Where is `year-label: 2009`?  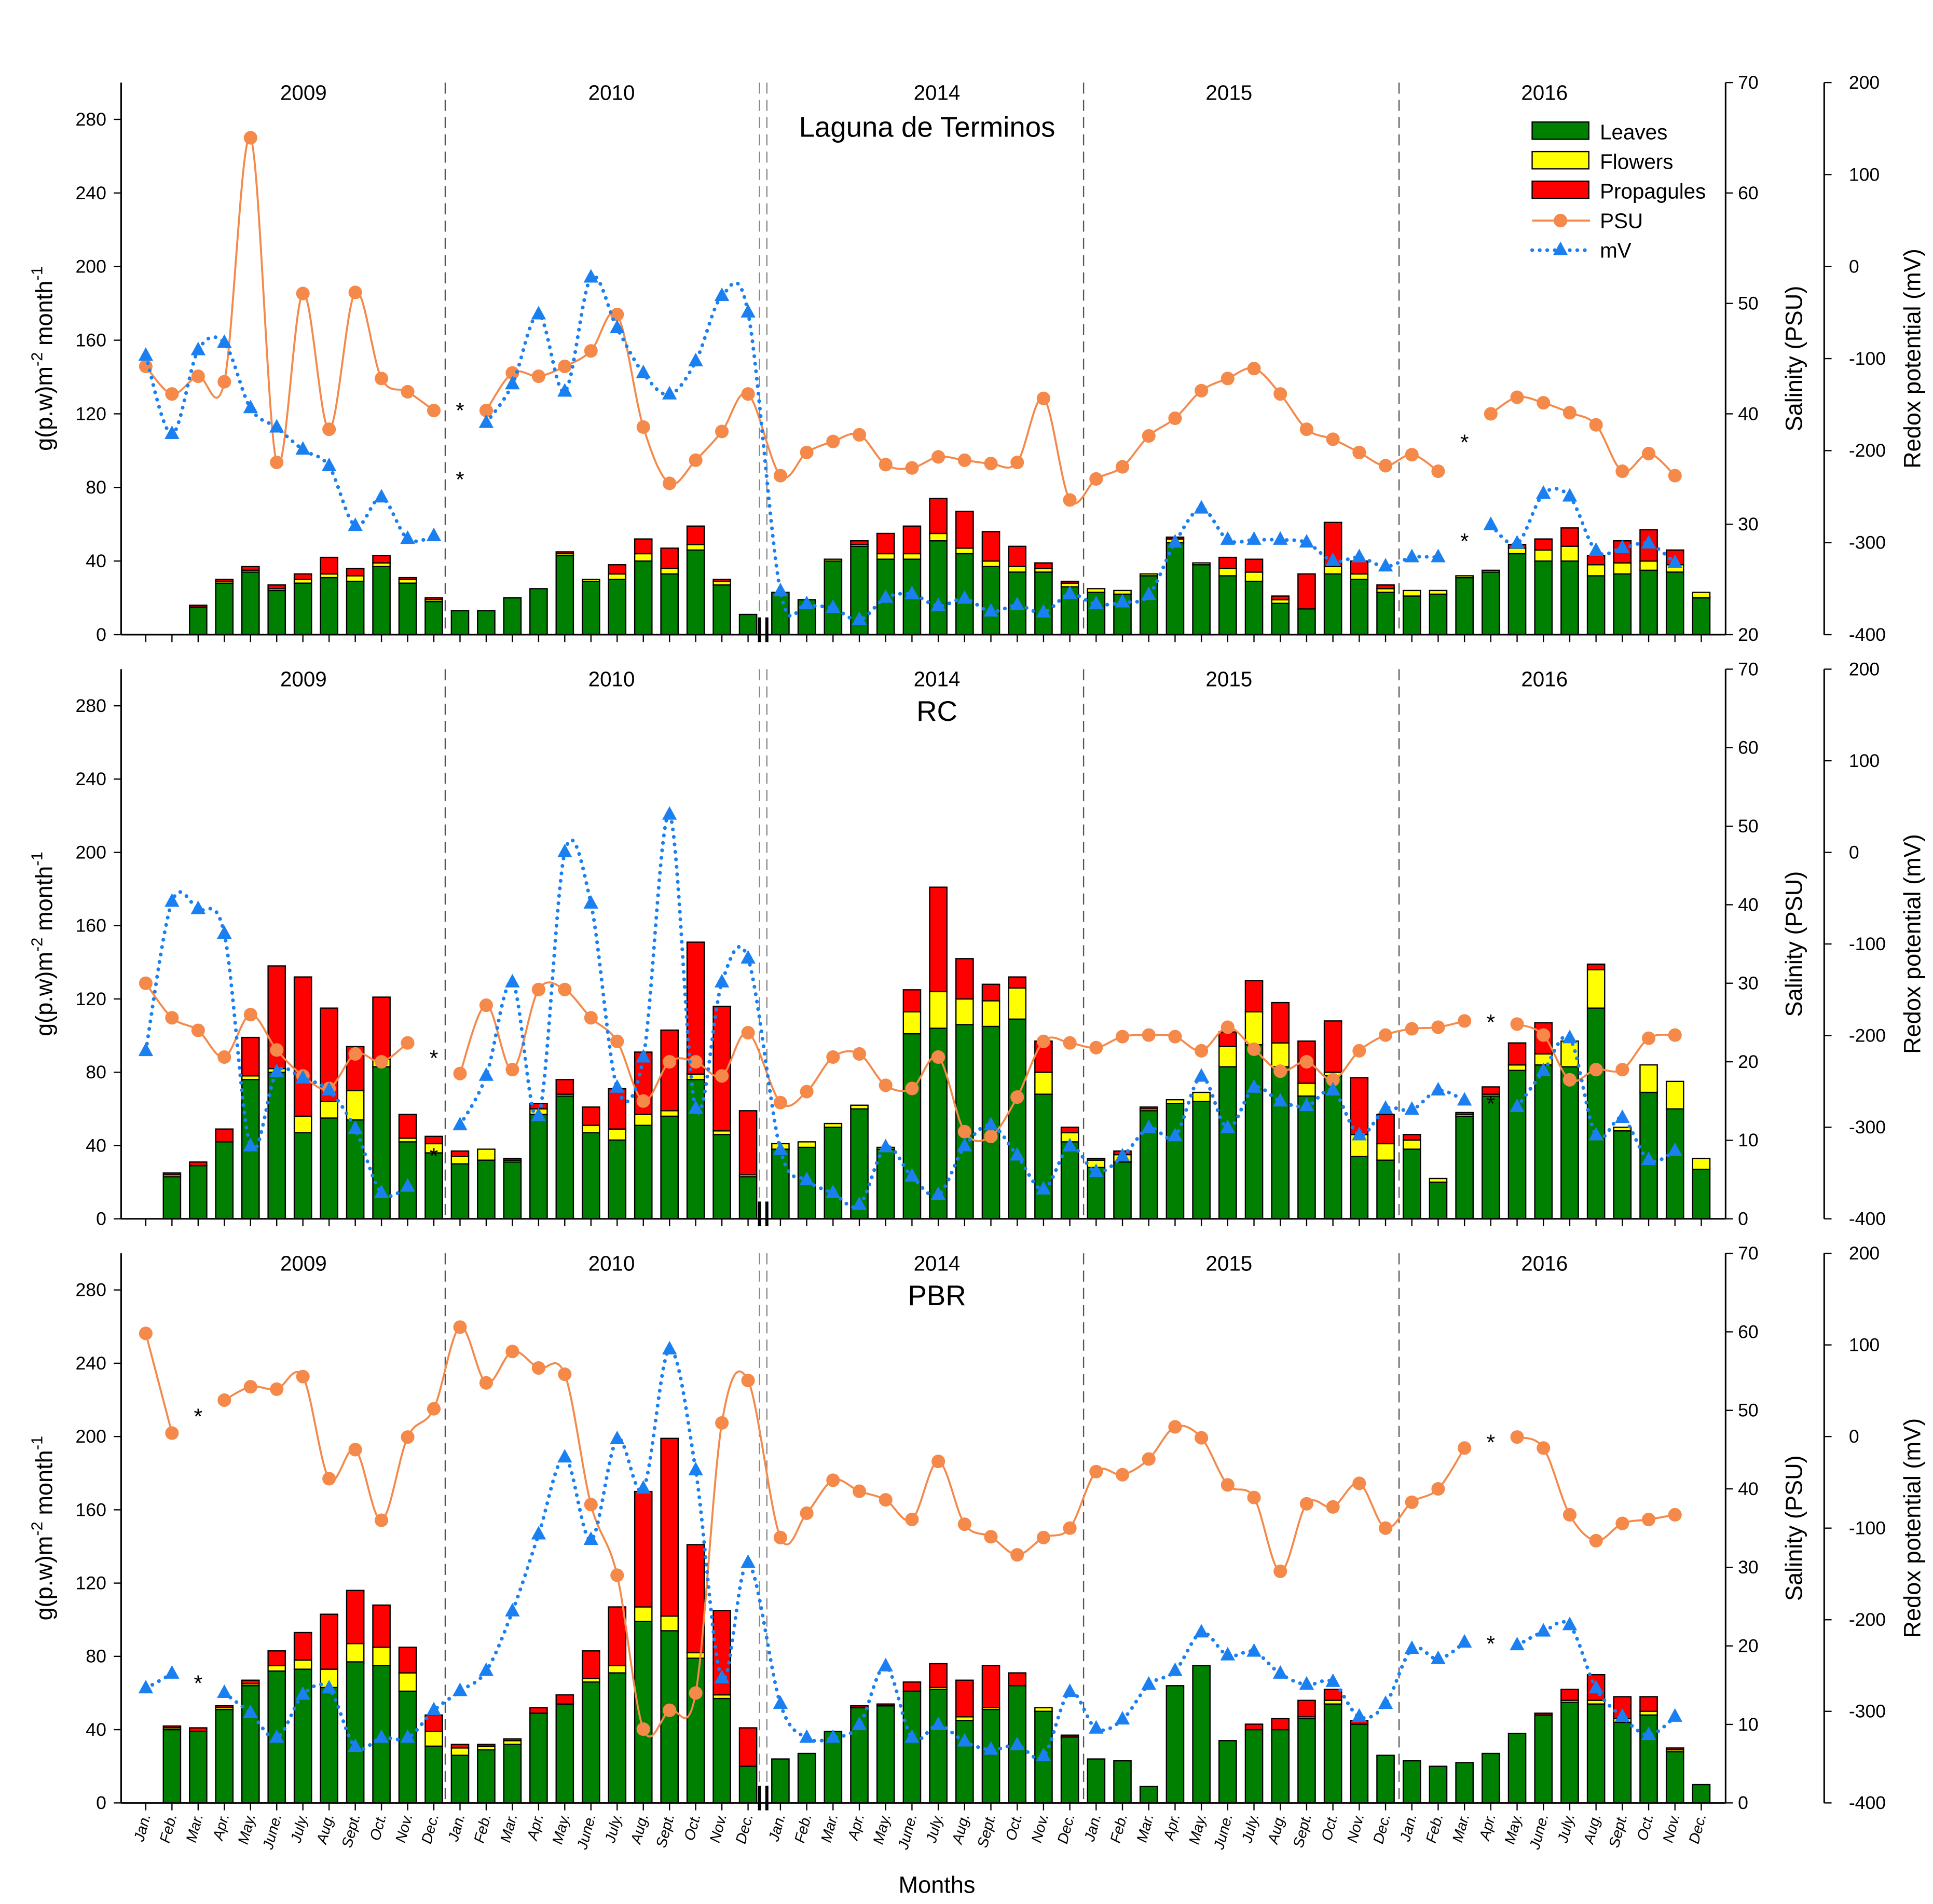 year-label: 2009 is located at coordinates (303, 1263).